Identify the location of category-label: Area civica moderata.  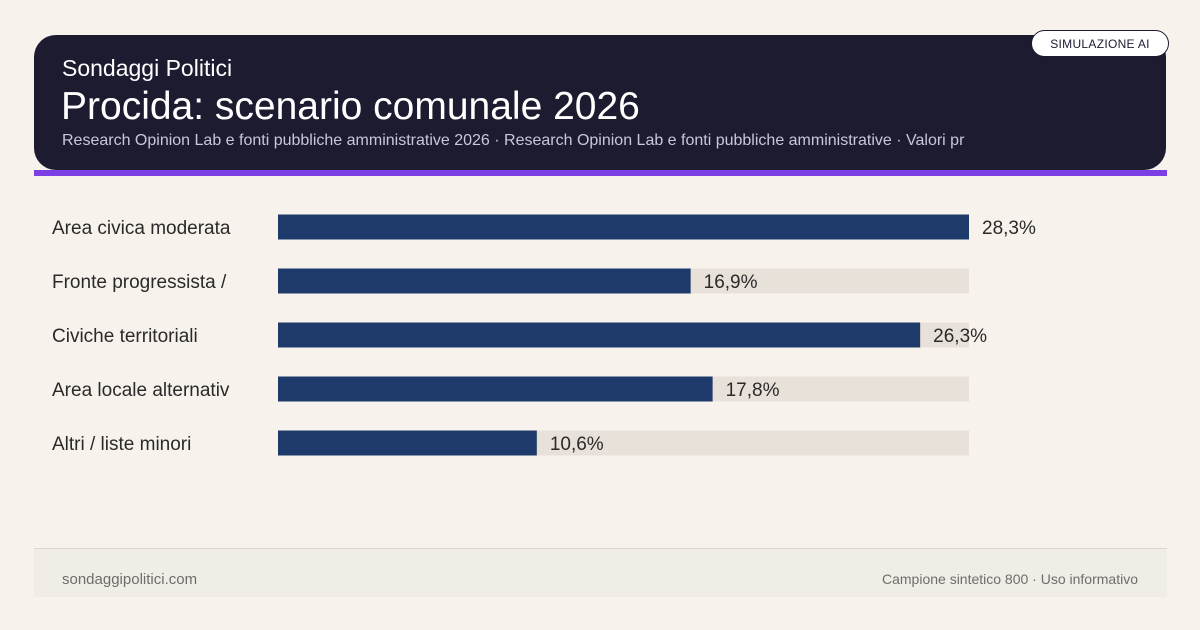
(141, 228).